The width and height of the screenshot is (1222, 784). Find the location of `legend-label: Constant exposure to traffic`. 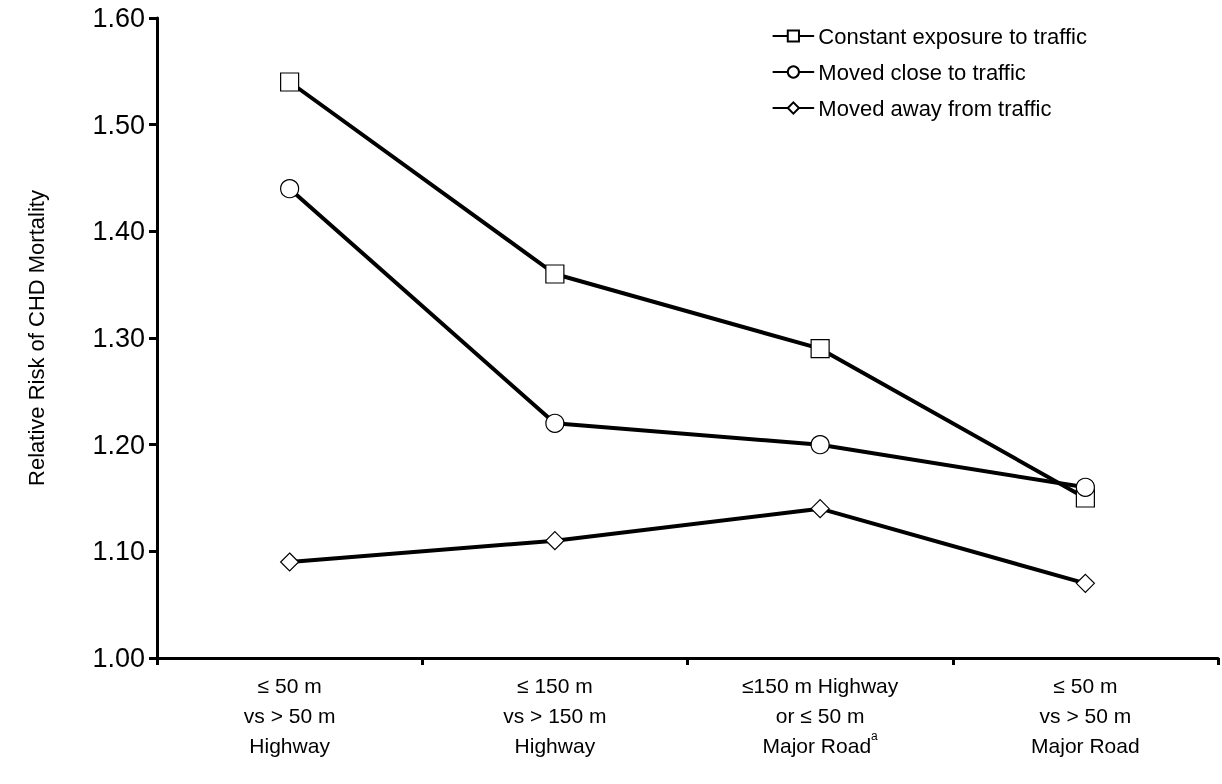

legend-label: Constant exposure to traffic is located at coordinates (953, 36).